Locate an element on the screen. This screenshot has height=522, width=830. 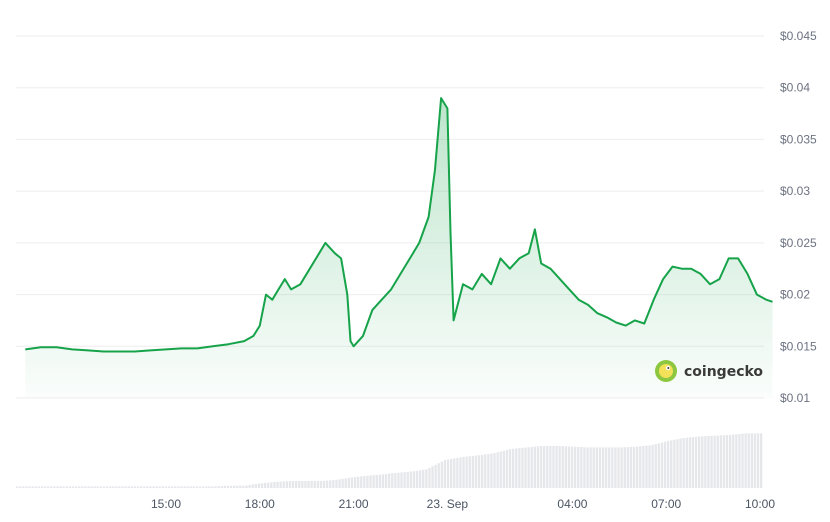
volume-bars is located at coordinates (389, 460).